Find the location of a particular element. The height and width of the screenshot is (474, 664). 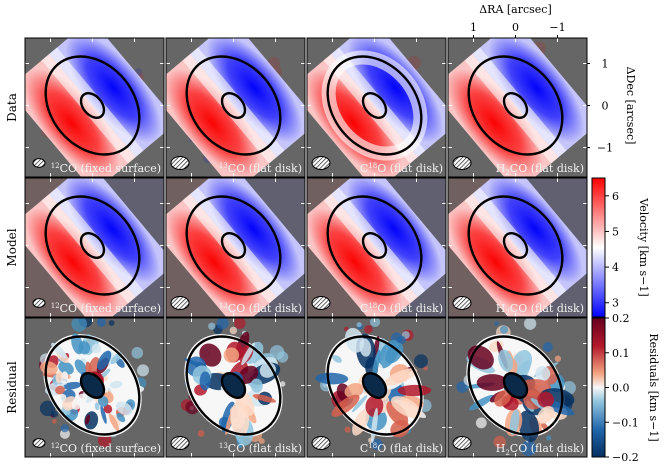

panel-r2-c0: 12CO (fixed surface) is located at coordinates (94, 387).